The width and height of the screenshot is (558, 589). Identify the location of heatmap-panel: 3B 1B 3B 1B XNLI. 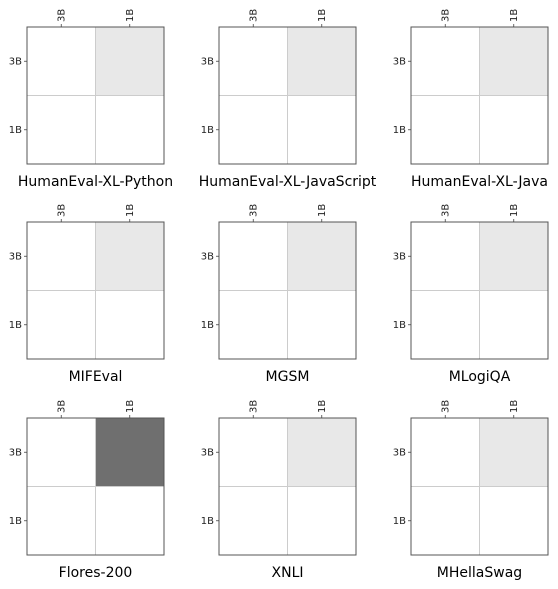
(279, 490).